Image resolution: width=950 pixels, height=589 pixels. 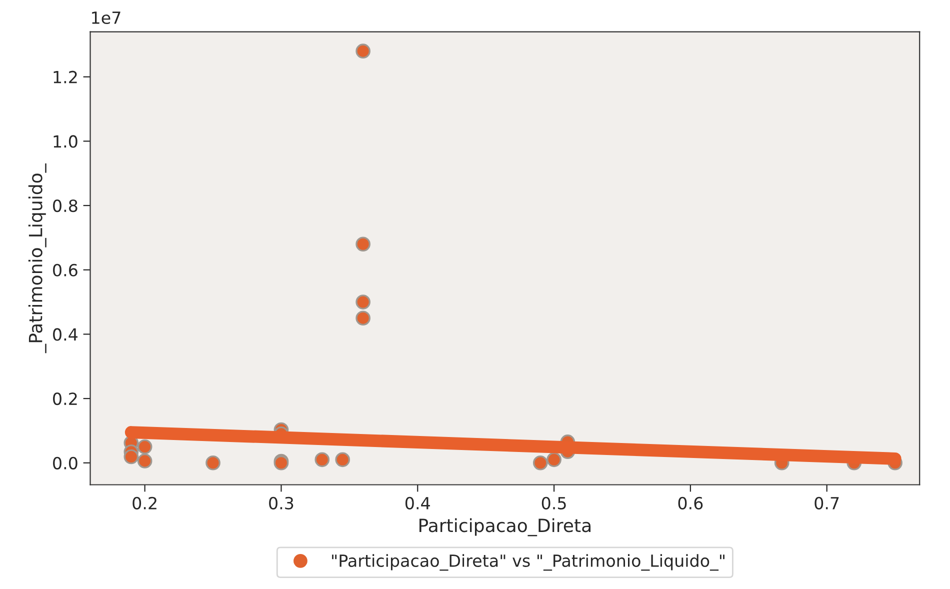 What do you see at coordinates (65, 399) in the screenshot?
I see `y-tick-label: 0.2` at bounding box center [65, 399].